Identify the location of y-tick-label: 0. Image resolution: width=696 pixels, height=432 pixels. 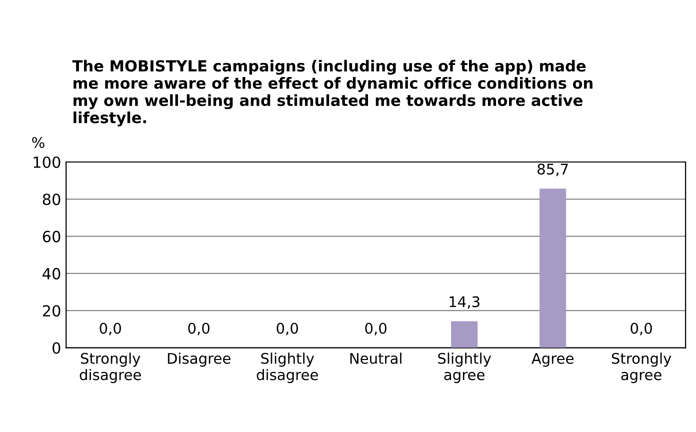
(56, 348).